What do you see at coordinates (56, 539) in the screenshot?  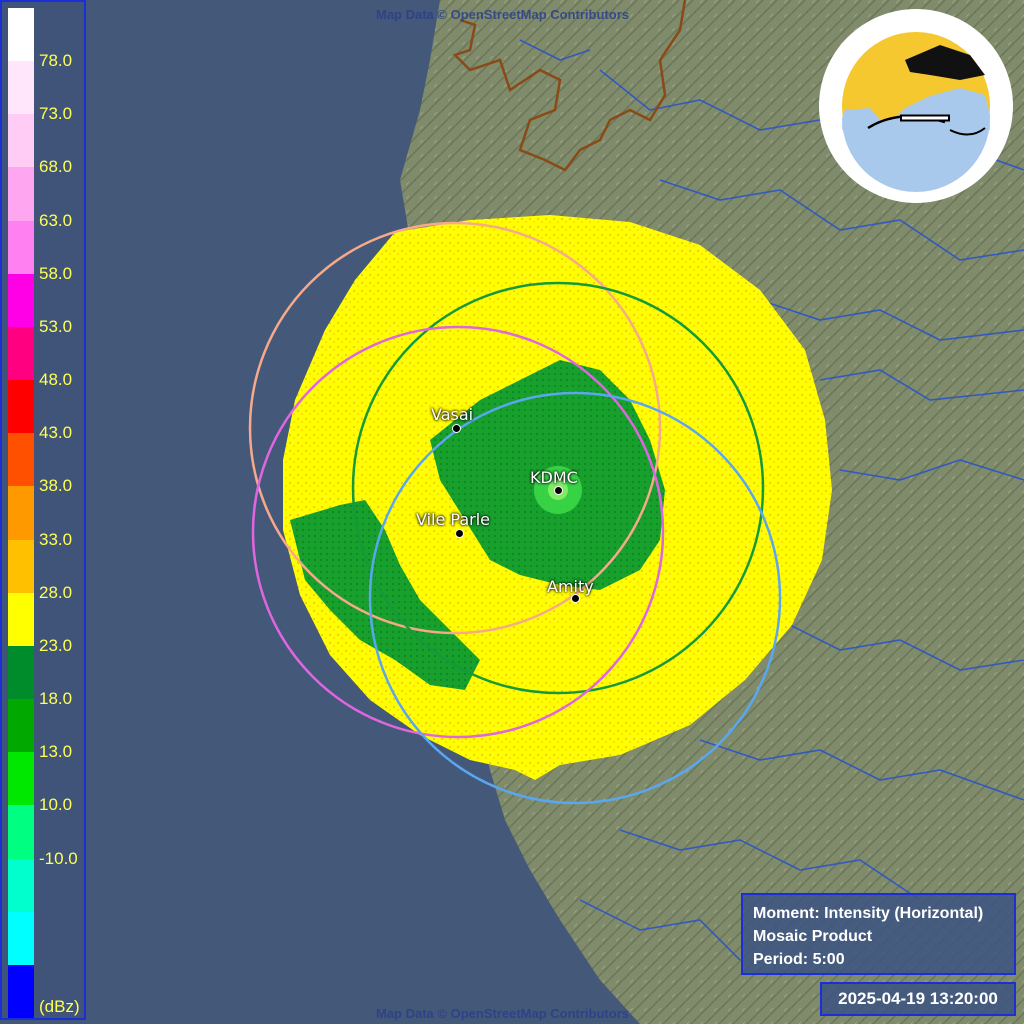 I see `legend-label: 33.0` at bounding box center [56, 539].